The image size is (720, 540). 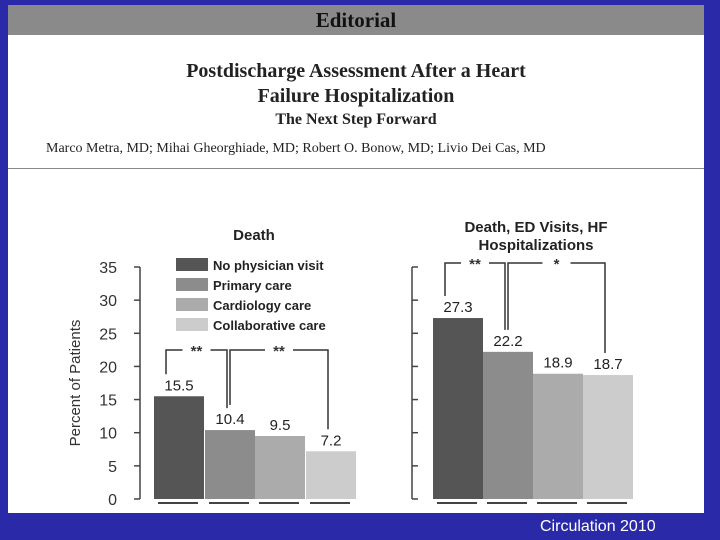 What do you see at coordinates (607, 364) in the screenshot?
I see `bar-value-label: 18.7` at bounding box center [607, 364].